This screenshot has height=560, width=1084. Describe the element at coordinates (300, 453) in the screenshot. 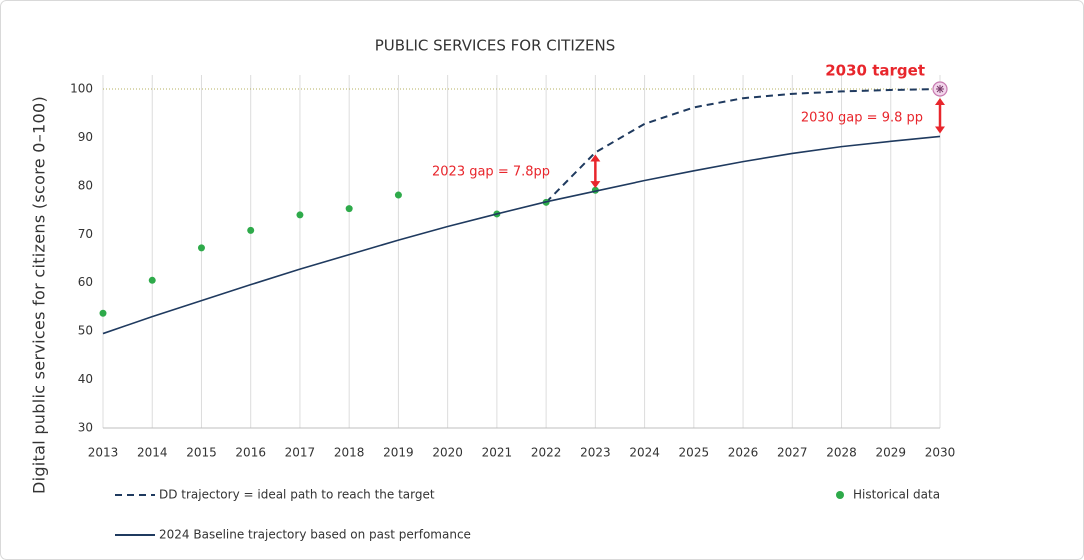

I see `x-tick-label: 2017` at that location.